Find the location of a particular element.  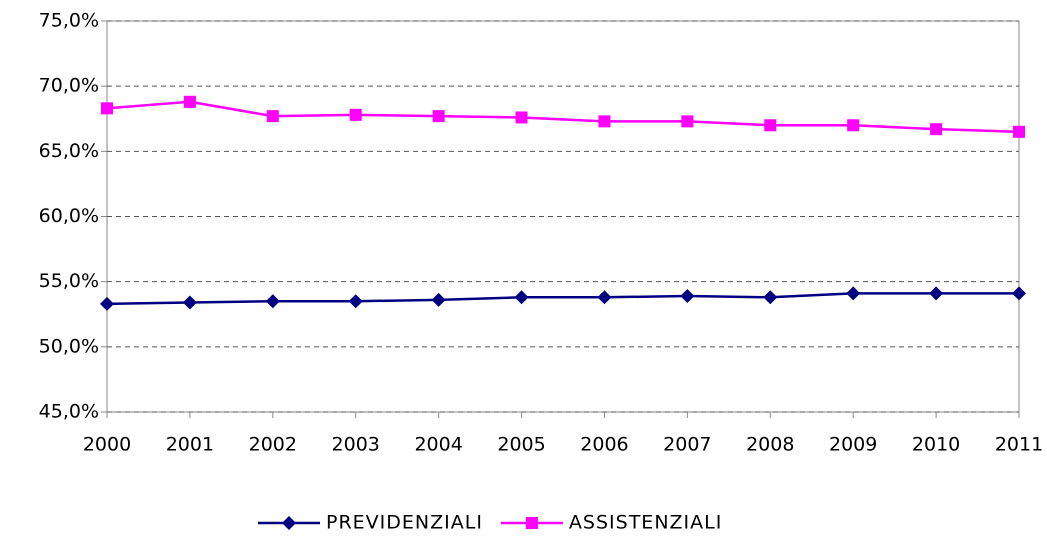

x-tick-label: 2006 is located at coordinates (604, 445).